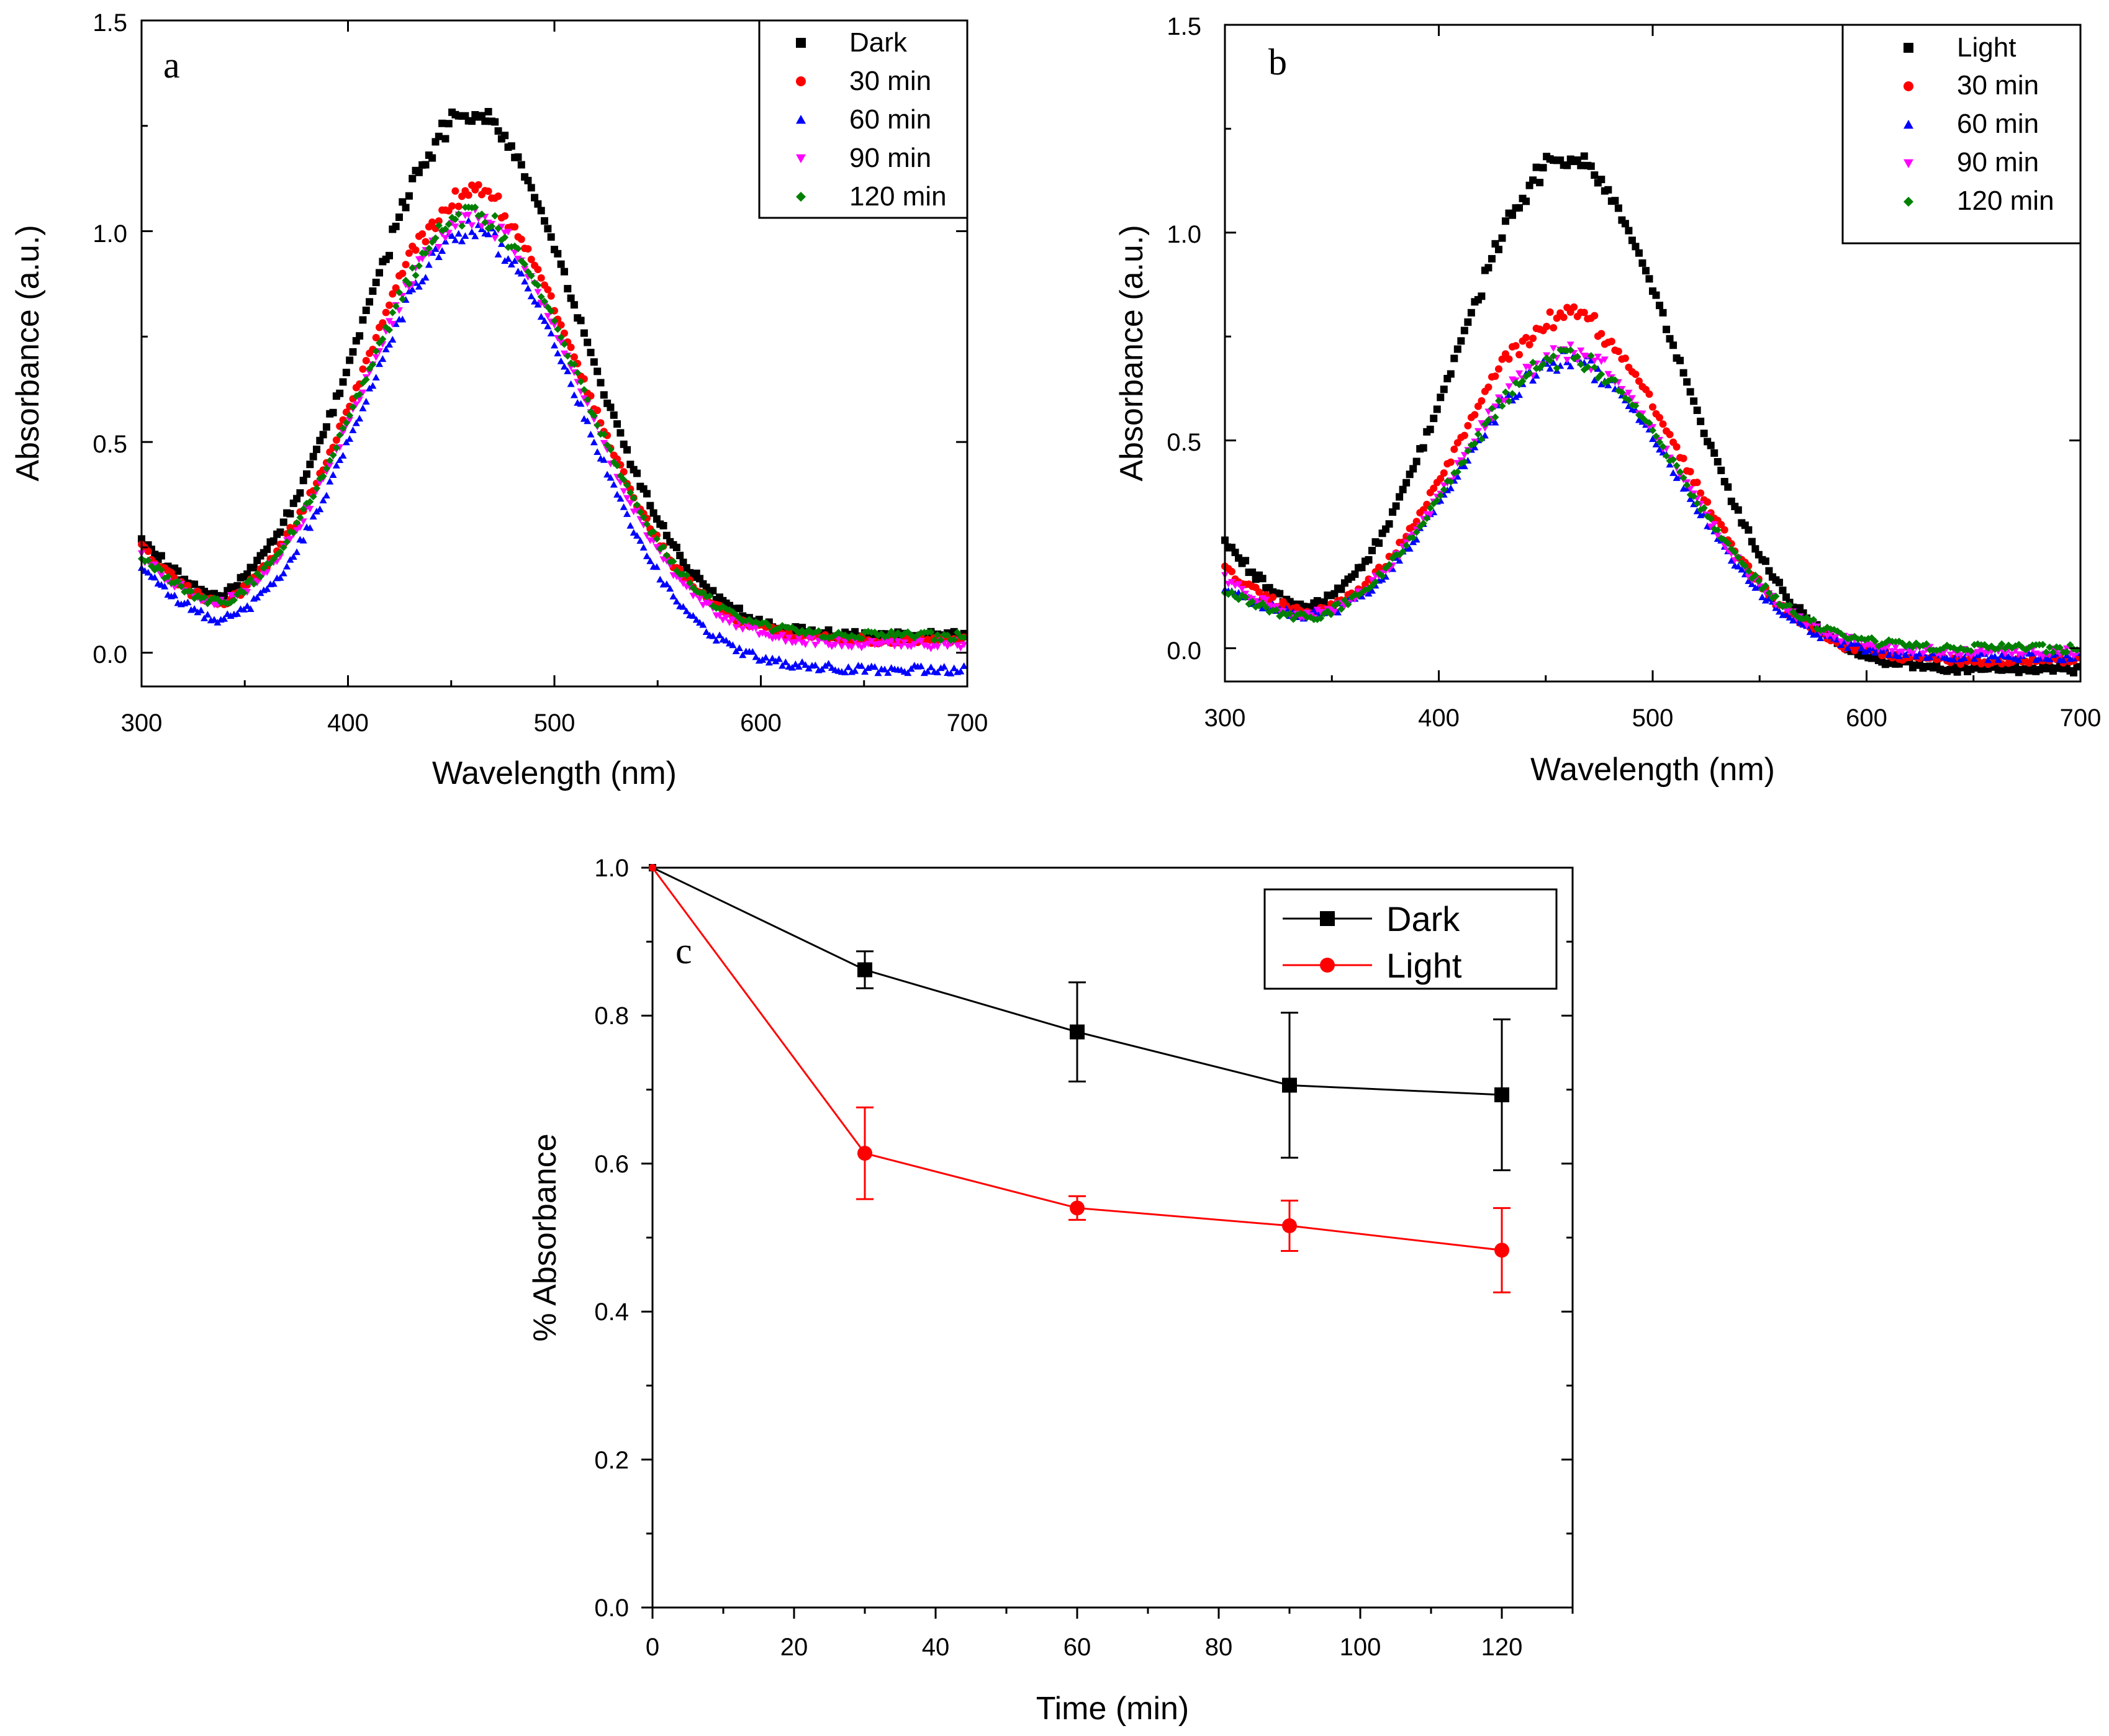  Describe the element at coordinates (545, 1237) in the screenshot. I see `panel-c-y-axis-label: % Absorbance` at that location.